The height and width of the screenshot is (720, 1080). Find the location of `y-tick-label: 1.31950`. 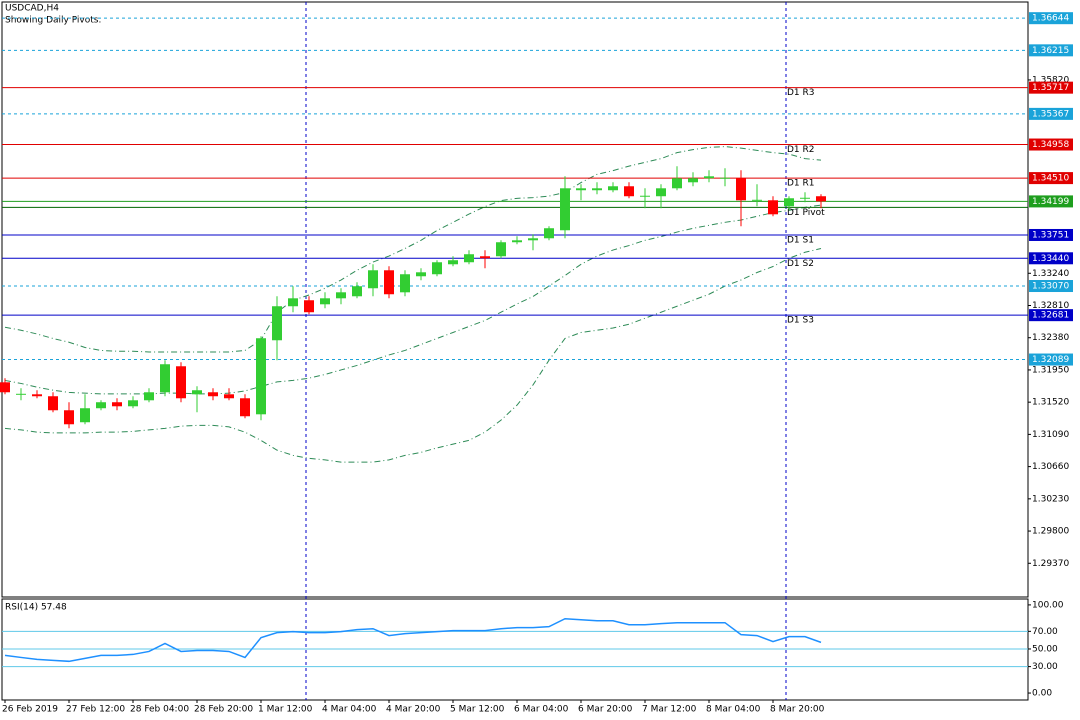

y-tick-label: 1.31950 is located at coordinates (1050, 370).